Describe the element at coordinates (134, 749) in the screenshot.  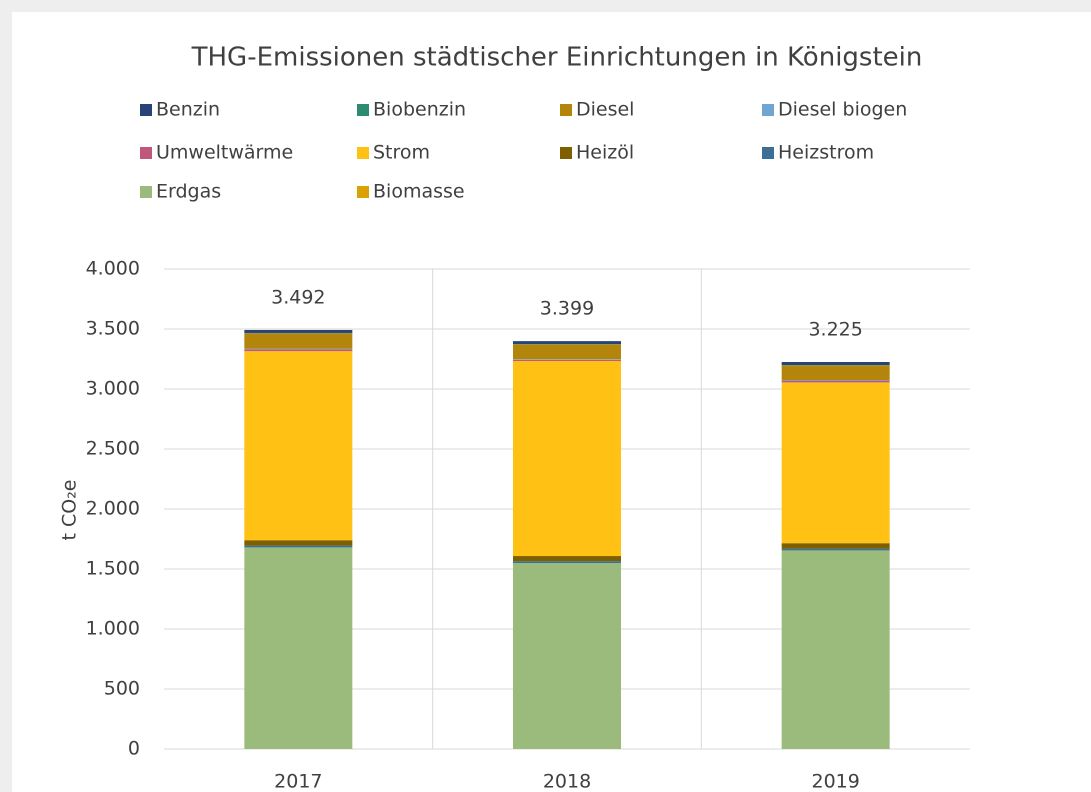
I see `y-tick-label: 0` at that location.